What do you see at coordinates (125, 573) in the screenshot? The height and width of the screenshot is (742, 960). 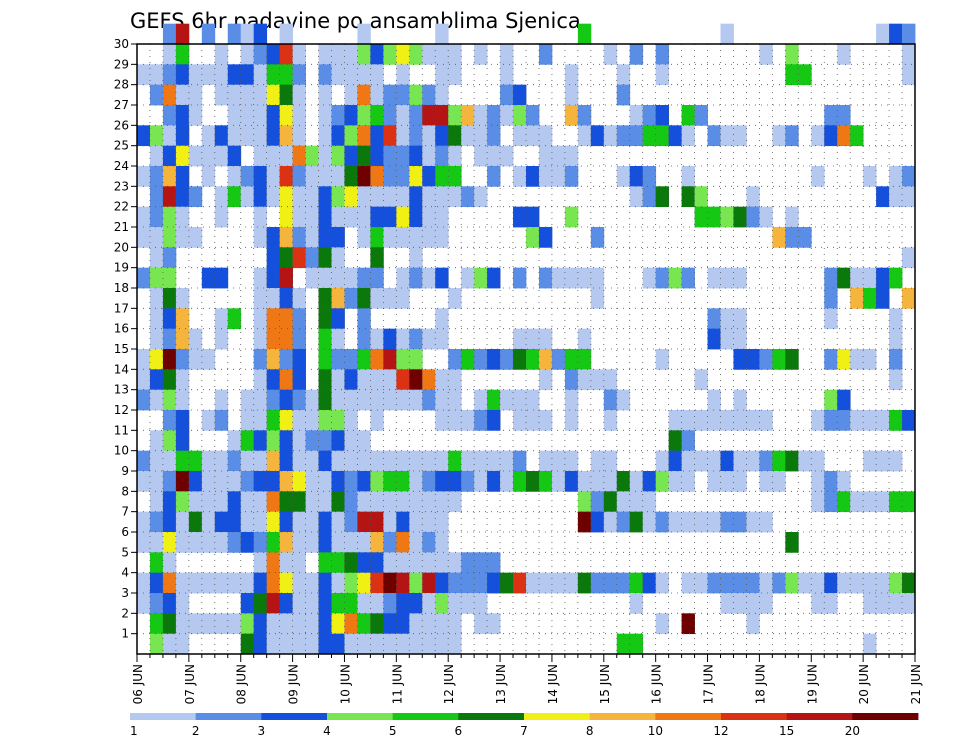 I see `y-tick-label: 4` at bounding box center [125, 573].